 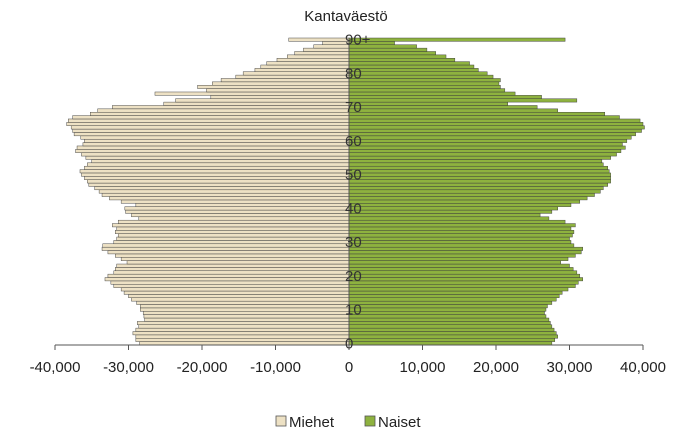 What do you see at coordinates (128, 367) in the screenshot?
I see `x-tick-label: -30,000` at bounding box center [128, 367].